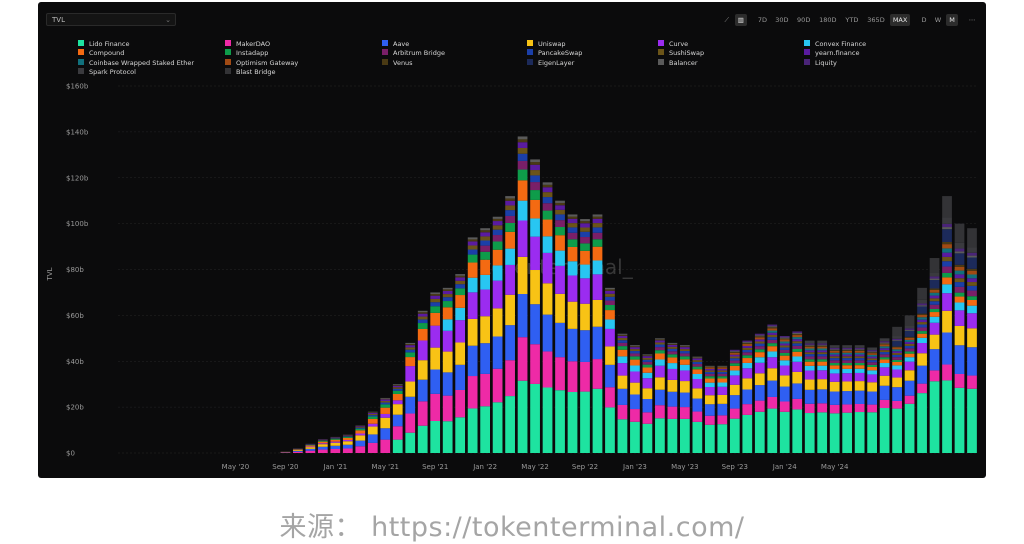 The width and height of the screenshot is (1024, 544). I want to click on x-tick-label: Jan '22, so click(484, 467).